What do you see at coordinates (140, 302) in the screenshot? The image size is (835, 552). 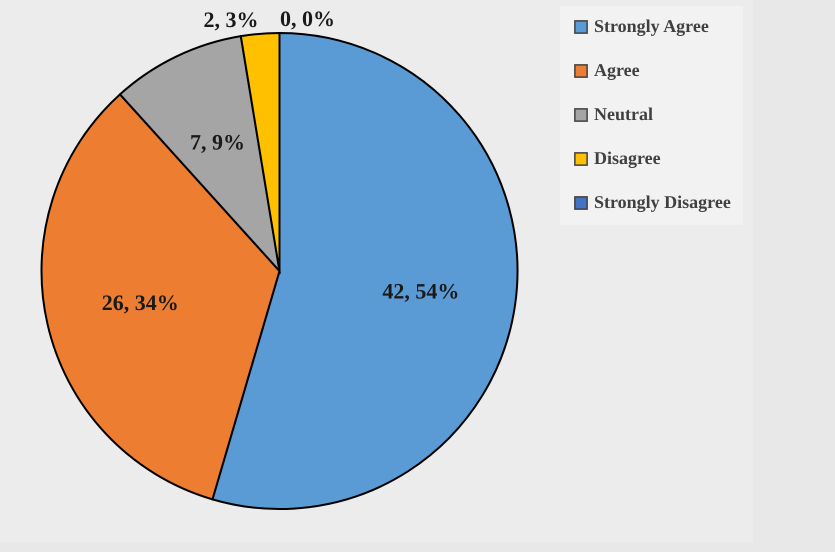 I see `data-label: 26, 34%` at bounding box center [140, 302].